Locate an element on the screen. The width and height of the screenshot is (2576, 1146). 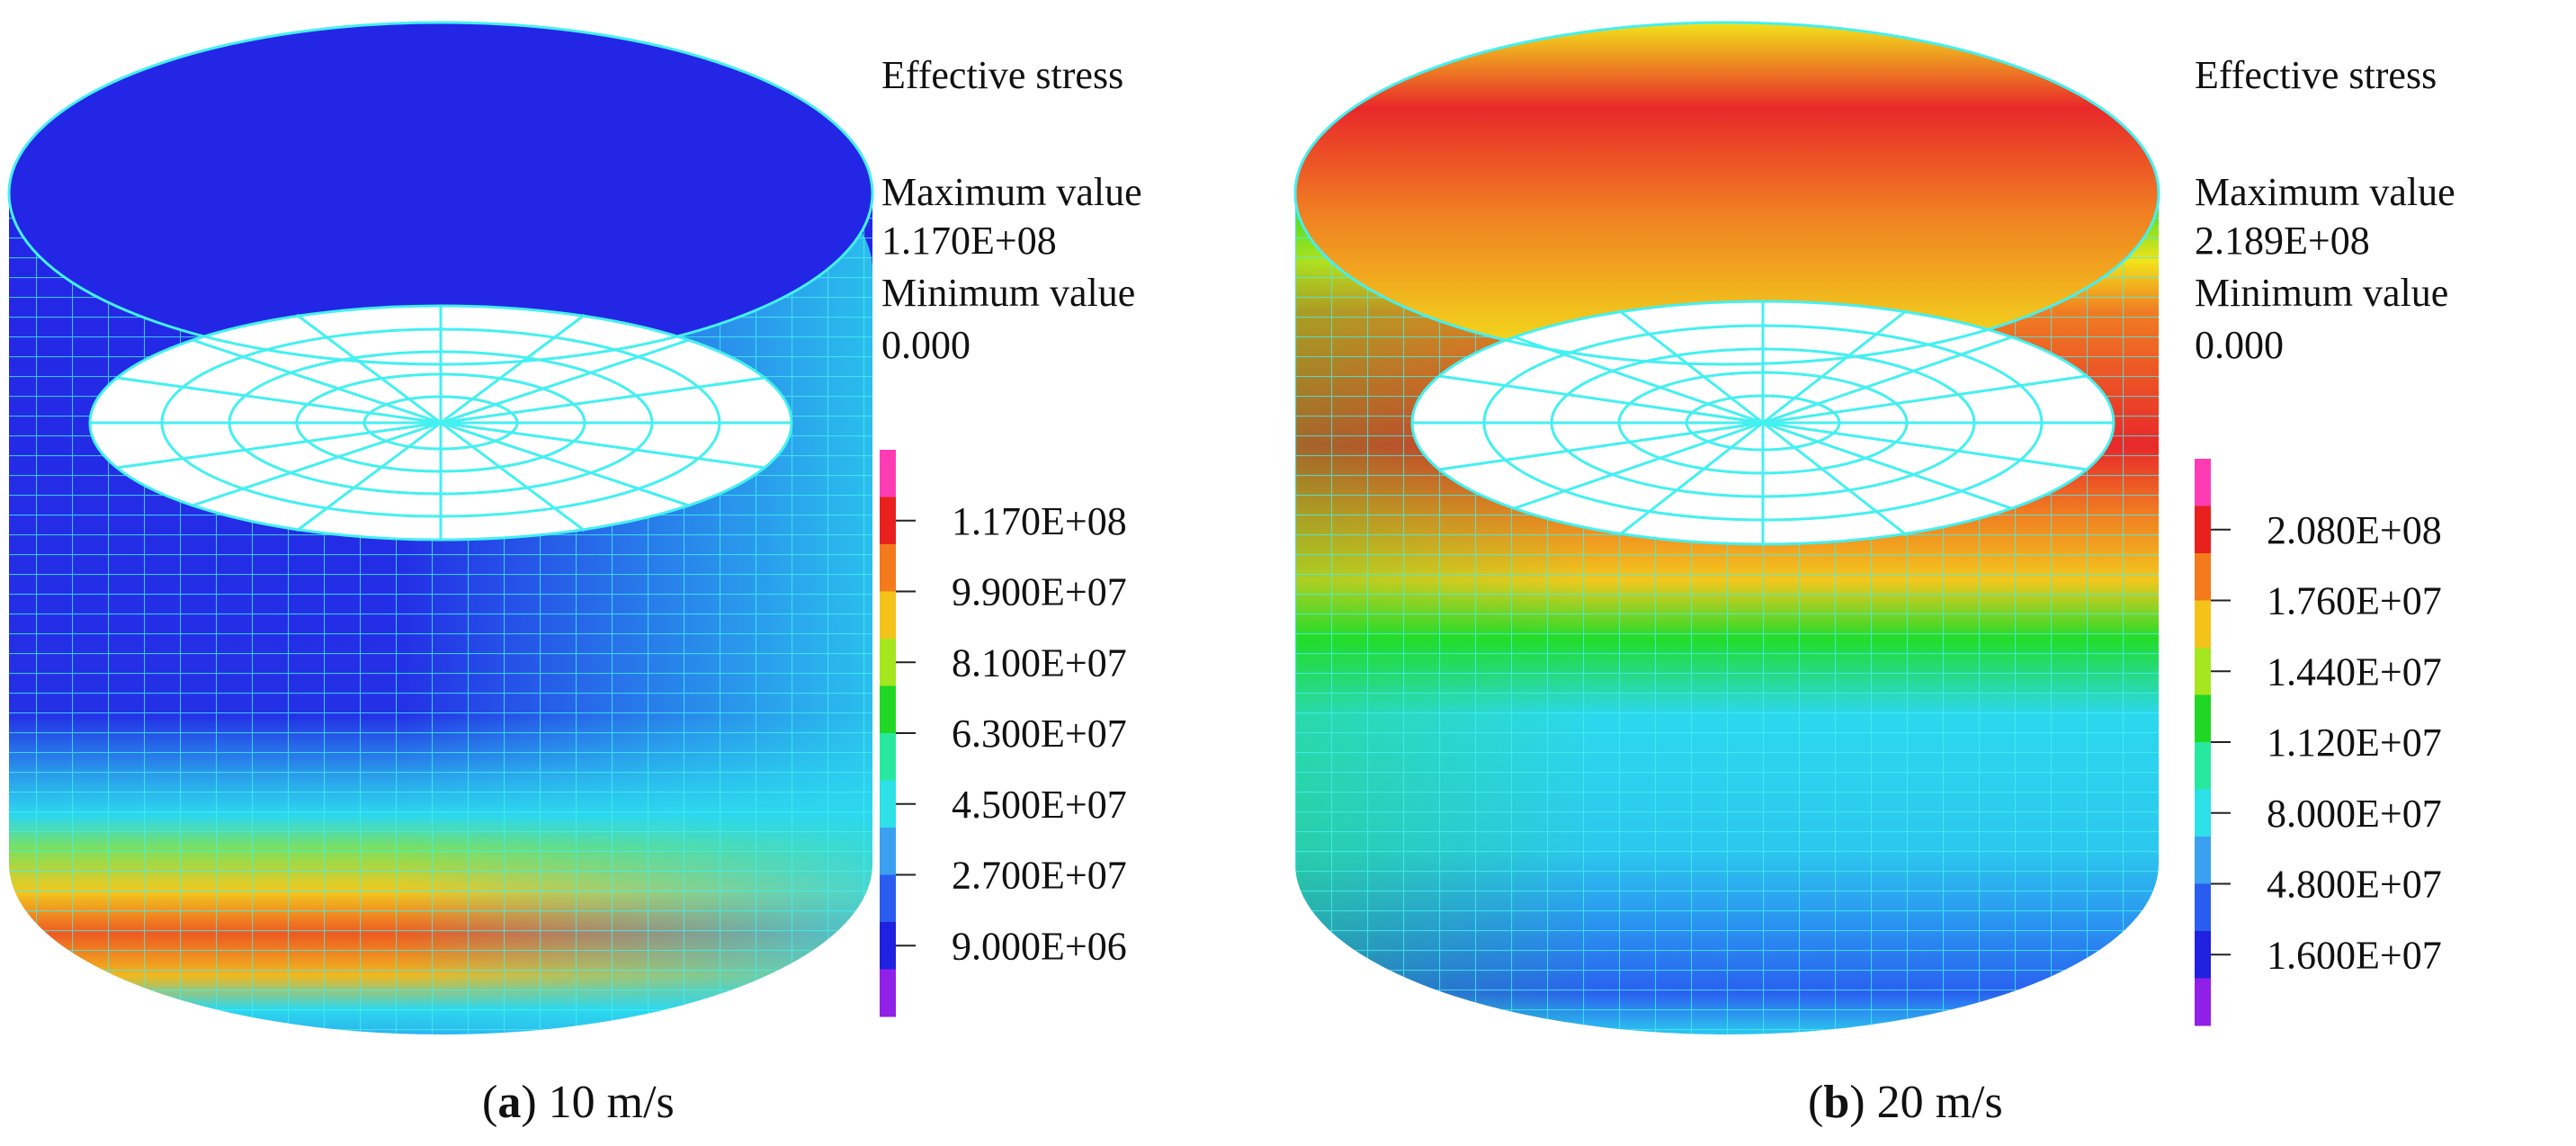
legend-tick-label: 9.900E+07 is located at coordinates (1039, 592).